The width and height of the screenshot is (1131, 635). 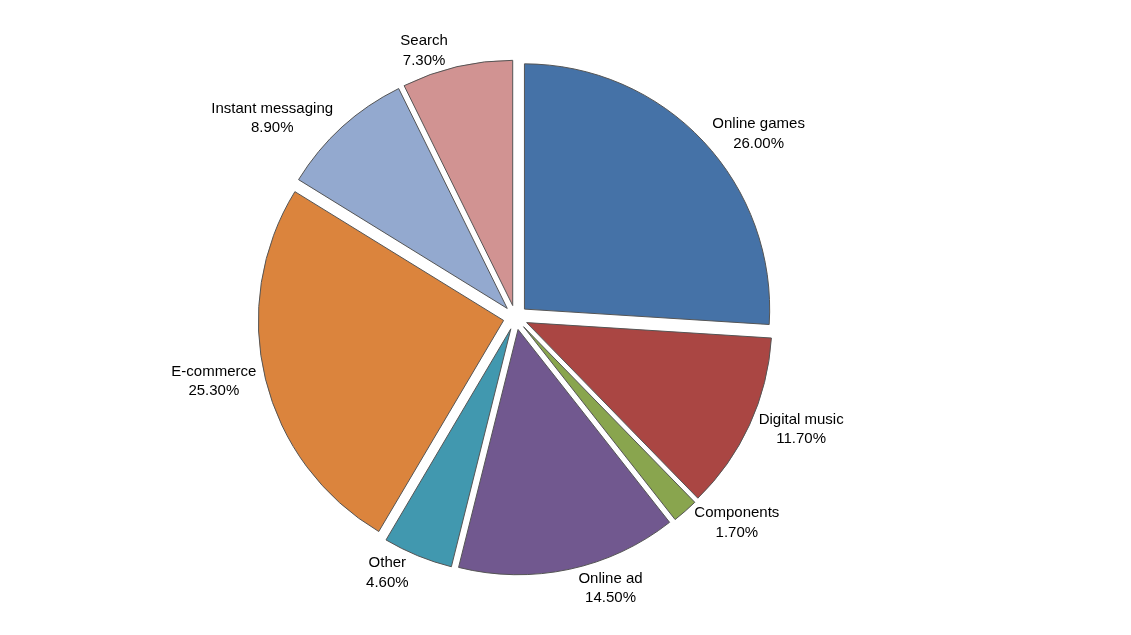 What do you see at coordinates (272, 127) in the screenshot?
I see `data-label: 8.90%` at bounding box center [272, 127].